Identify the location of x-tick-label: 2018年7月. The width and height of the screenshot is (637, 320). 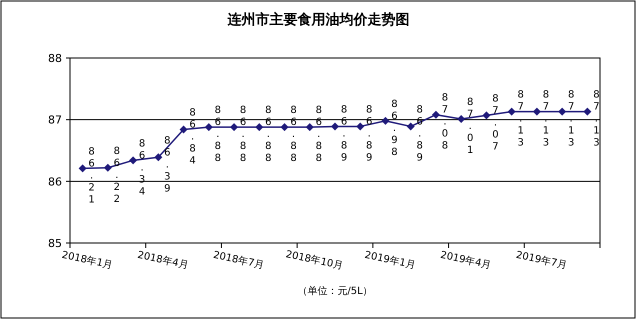
(239, 260).